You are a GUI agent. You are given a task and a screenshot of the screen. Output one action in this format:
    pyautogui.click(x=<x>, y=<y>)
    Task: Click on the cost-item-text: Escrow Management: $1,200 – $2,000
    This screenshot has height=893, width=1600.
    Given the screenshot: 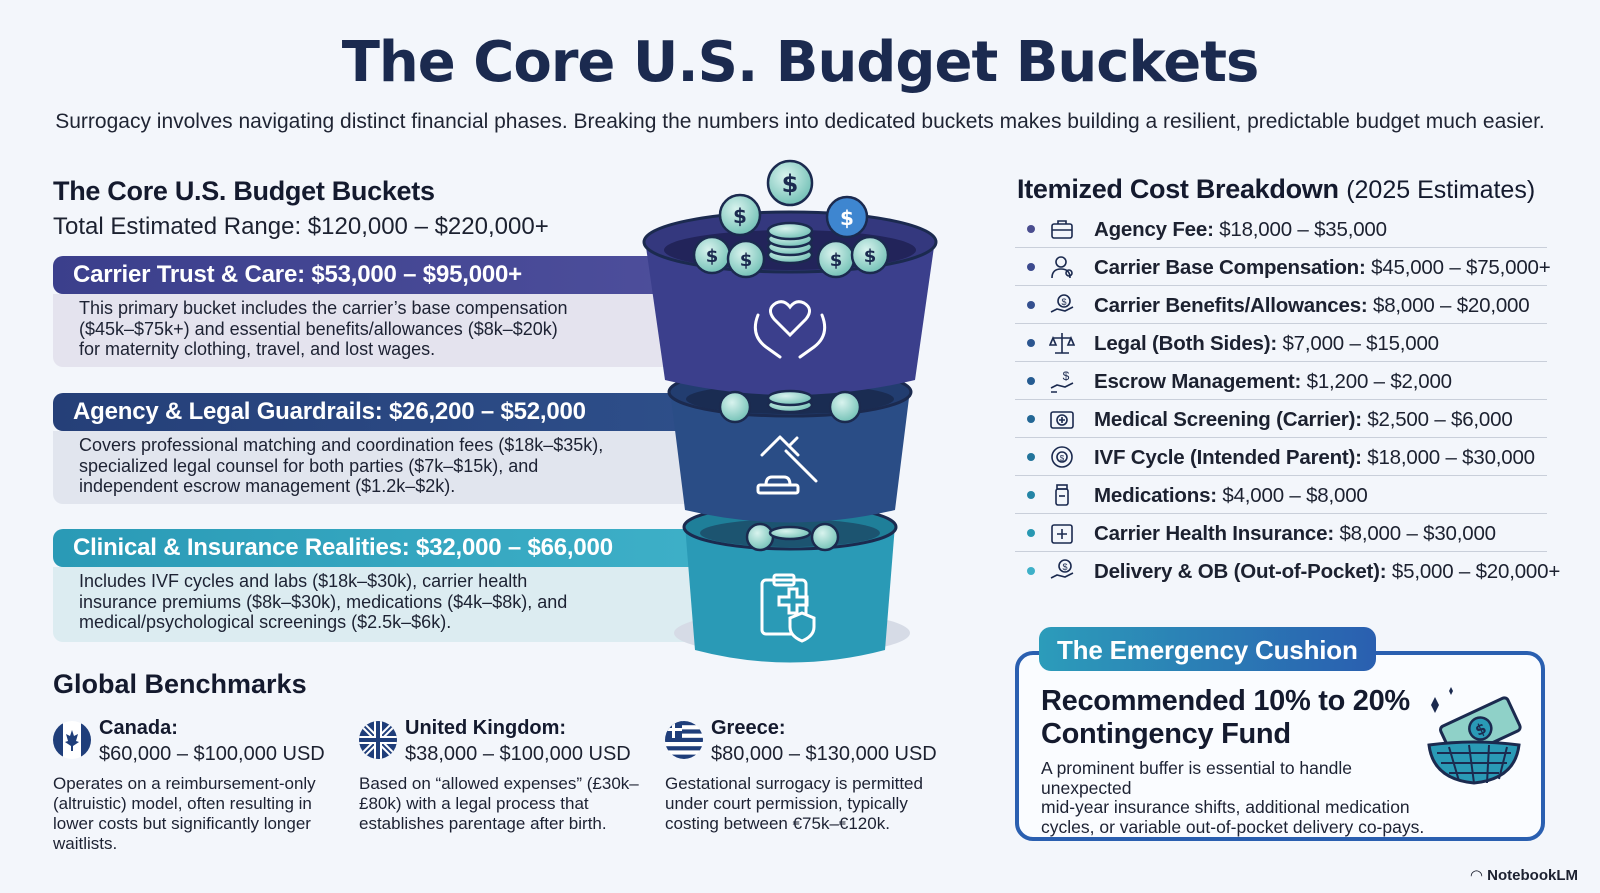 What is the action you would take?
    pyautogui.click(x=1273, y=382)
    